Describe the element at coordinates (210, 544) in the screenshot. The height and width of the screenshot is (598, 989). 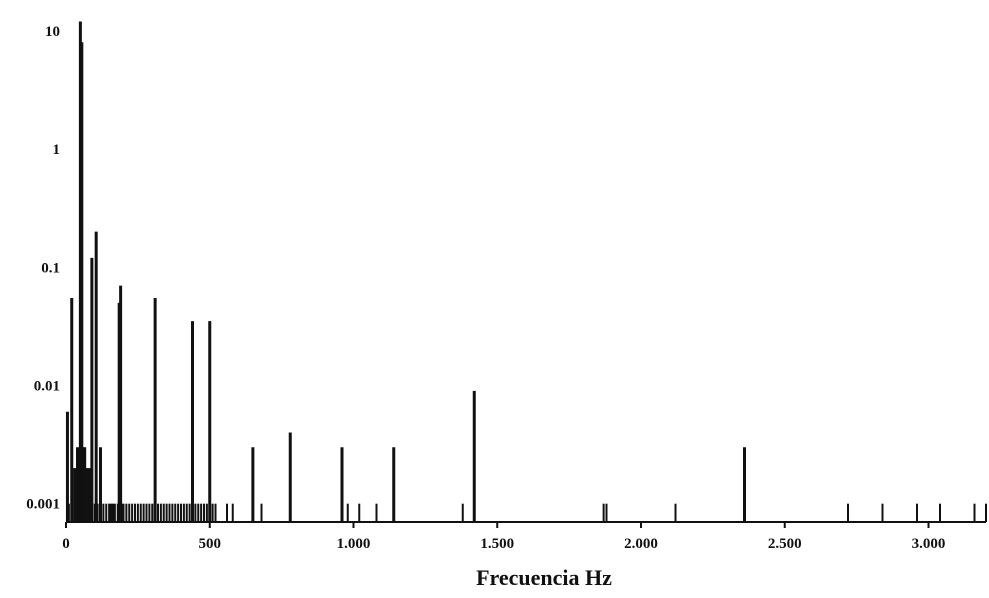
I see `x-tick-label: 500` at that location.